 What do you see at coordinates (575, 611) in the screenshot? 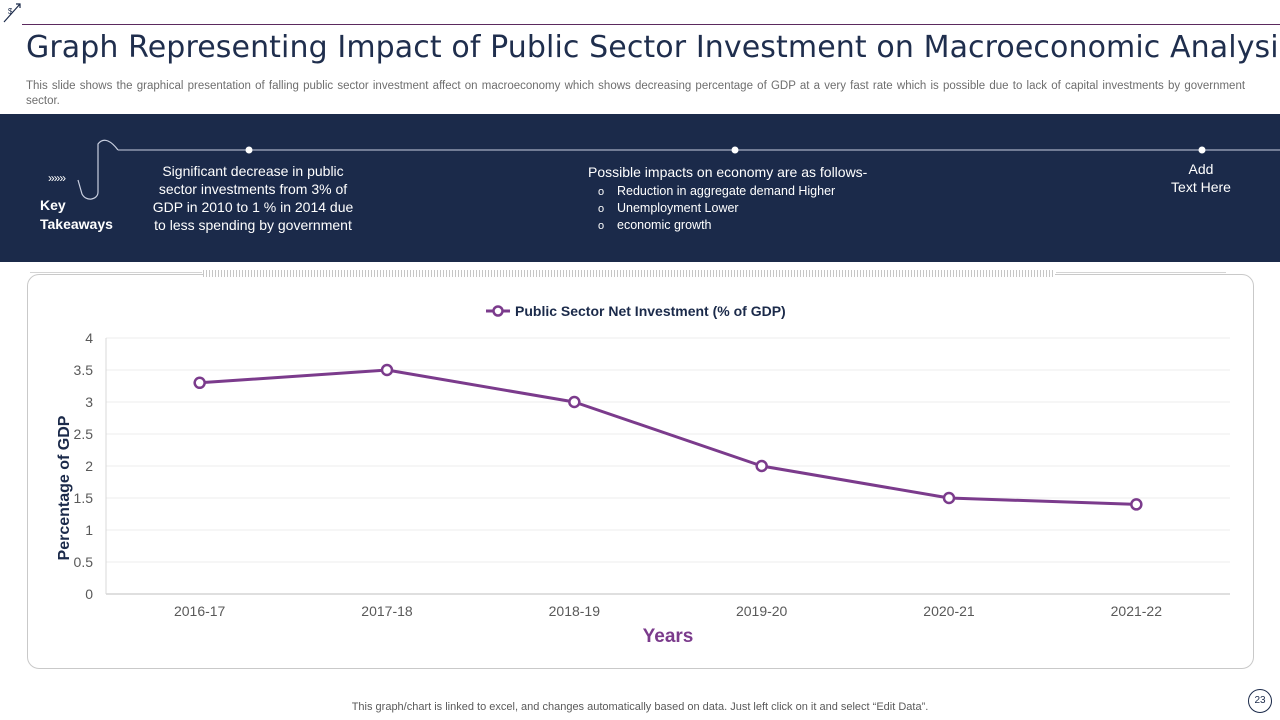
I see `x-tick-label: 2018-19` at bounding box center [575, 611].